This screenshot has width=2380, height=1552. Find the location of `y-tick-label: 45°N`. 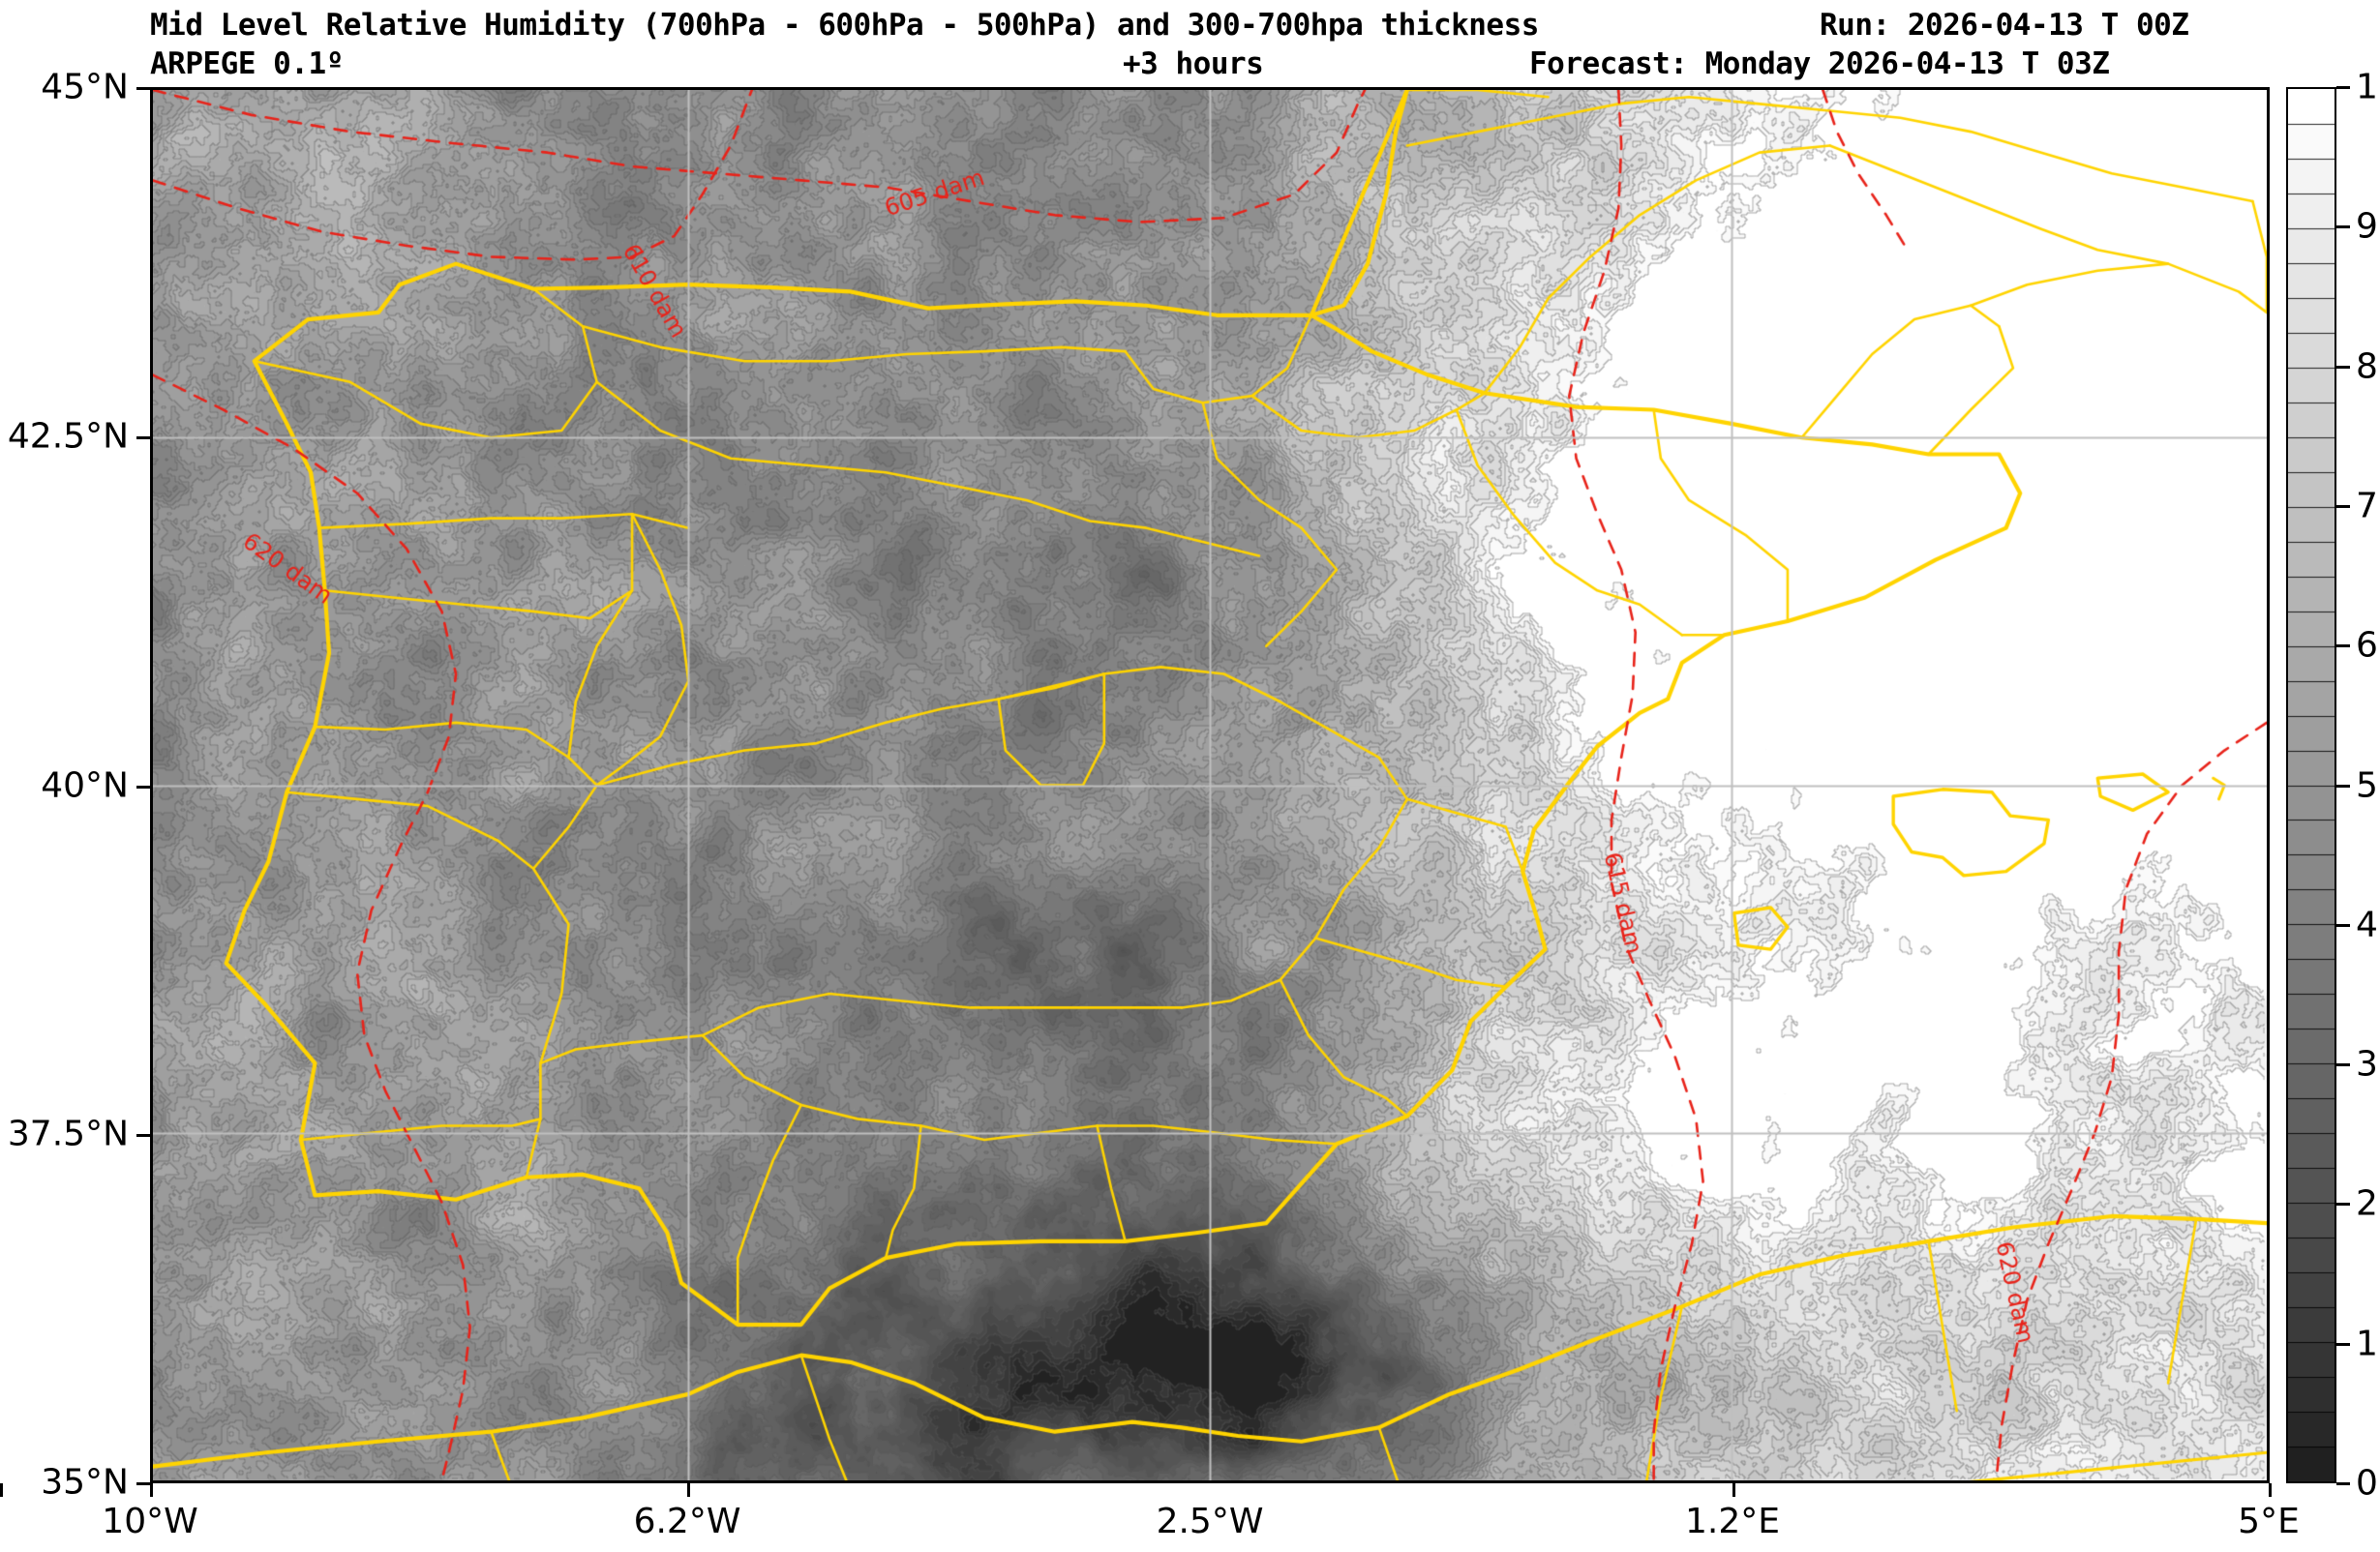

y-tick-label: 45°N is located at coordinates (85, 87).